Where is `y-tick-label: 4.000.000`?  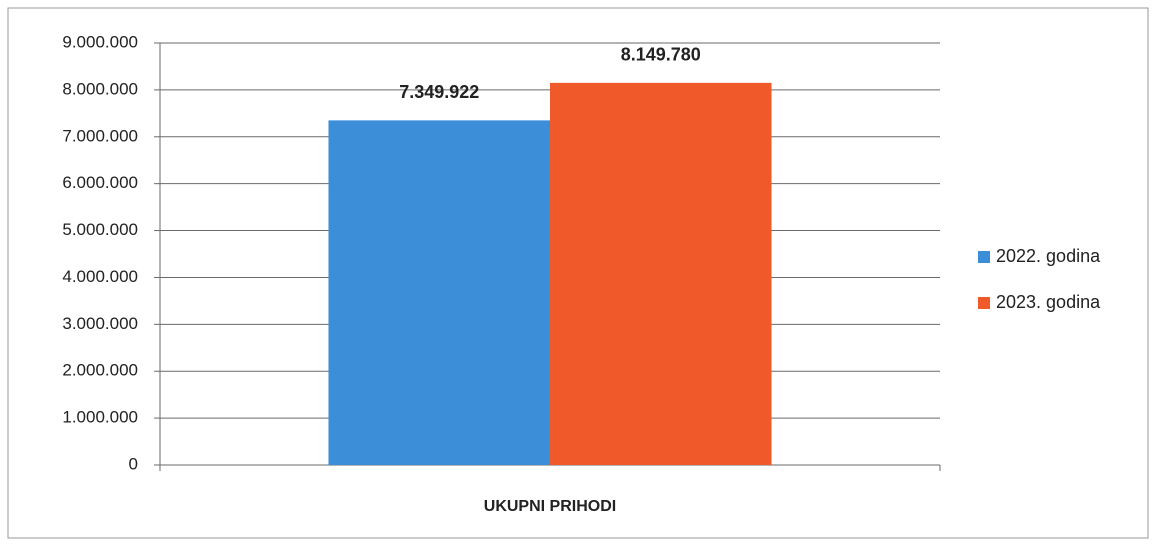 y-tick-label: 4.000.000 is located at coordinates (100, 276).